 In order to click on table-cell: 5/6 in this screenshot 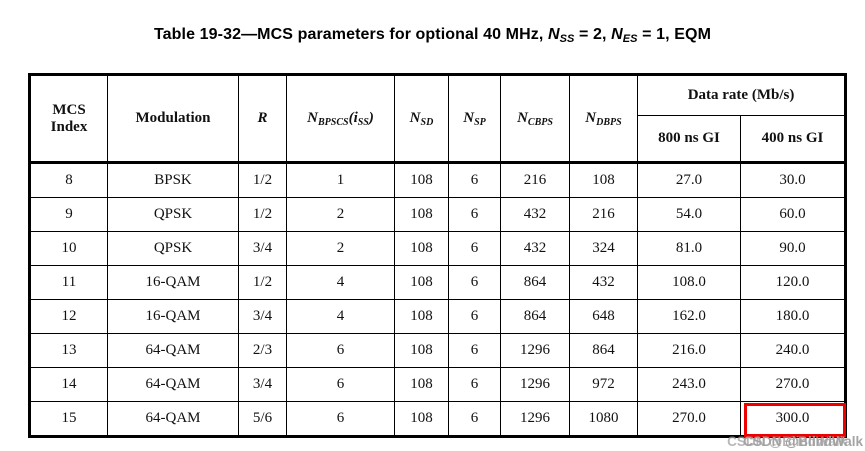, I will do `click(262, 419)`.